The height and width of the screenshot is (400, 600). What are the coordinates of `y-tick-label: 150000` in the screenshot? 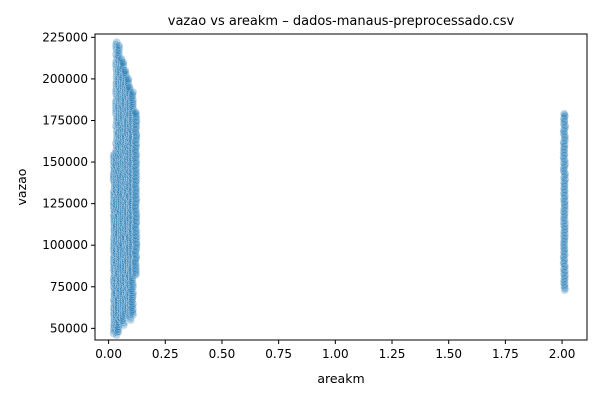 It's located at (65, 162).